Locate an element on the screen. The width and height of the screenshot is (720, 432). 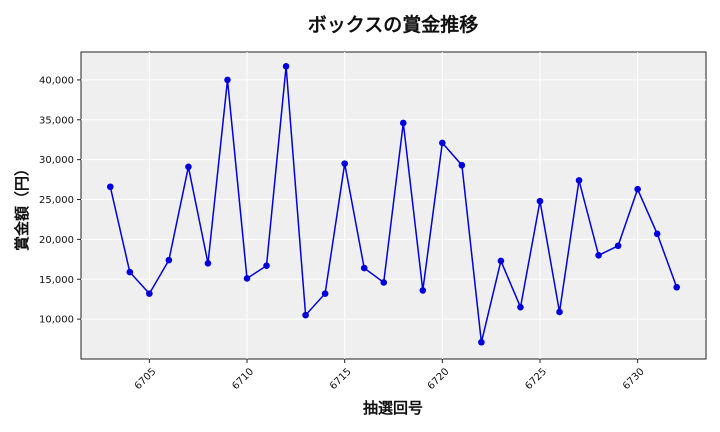
x-tick-label: 6710 is located at coordinates (243, 379).